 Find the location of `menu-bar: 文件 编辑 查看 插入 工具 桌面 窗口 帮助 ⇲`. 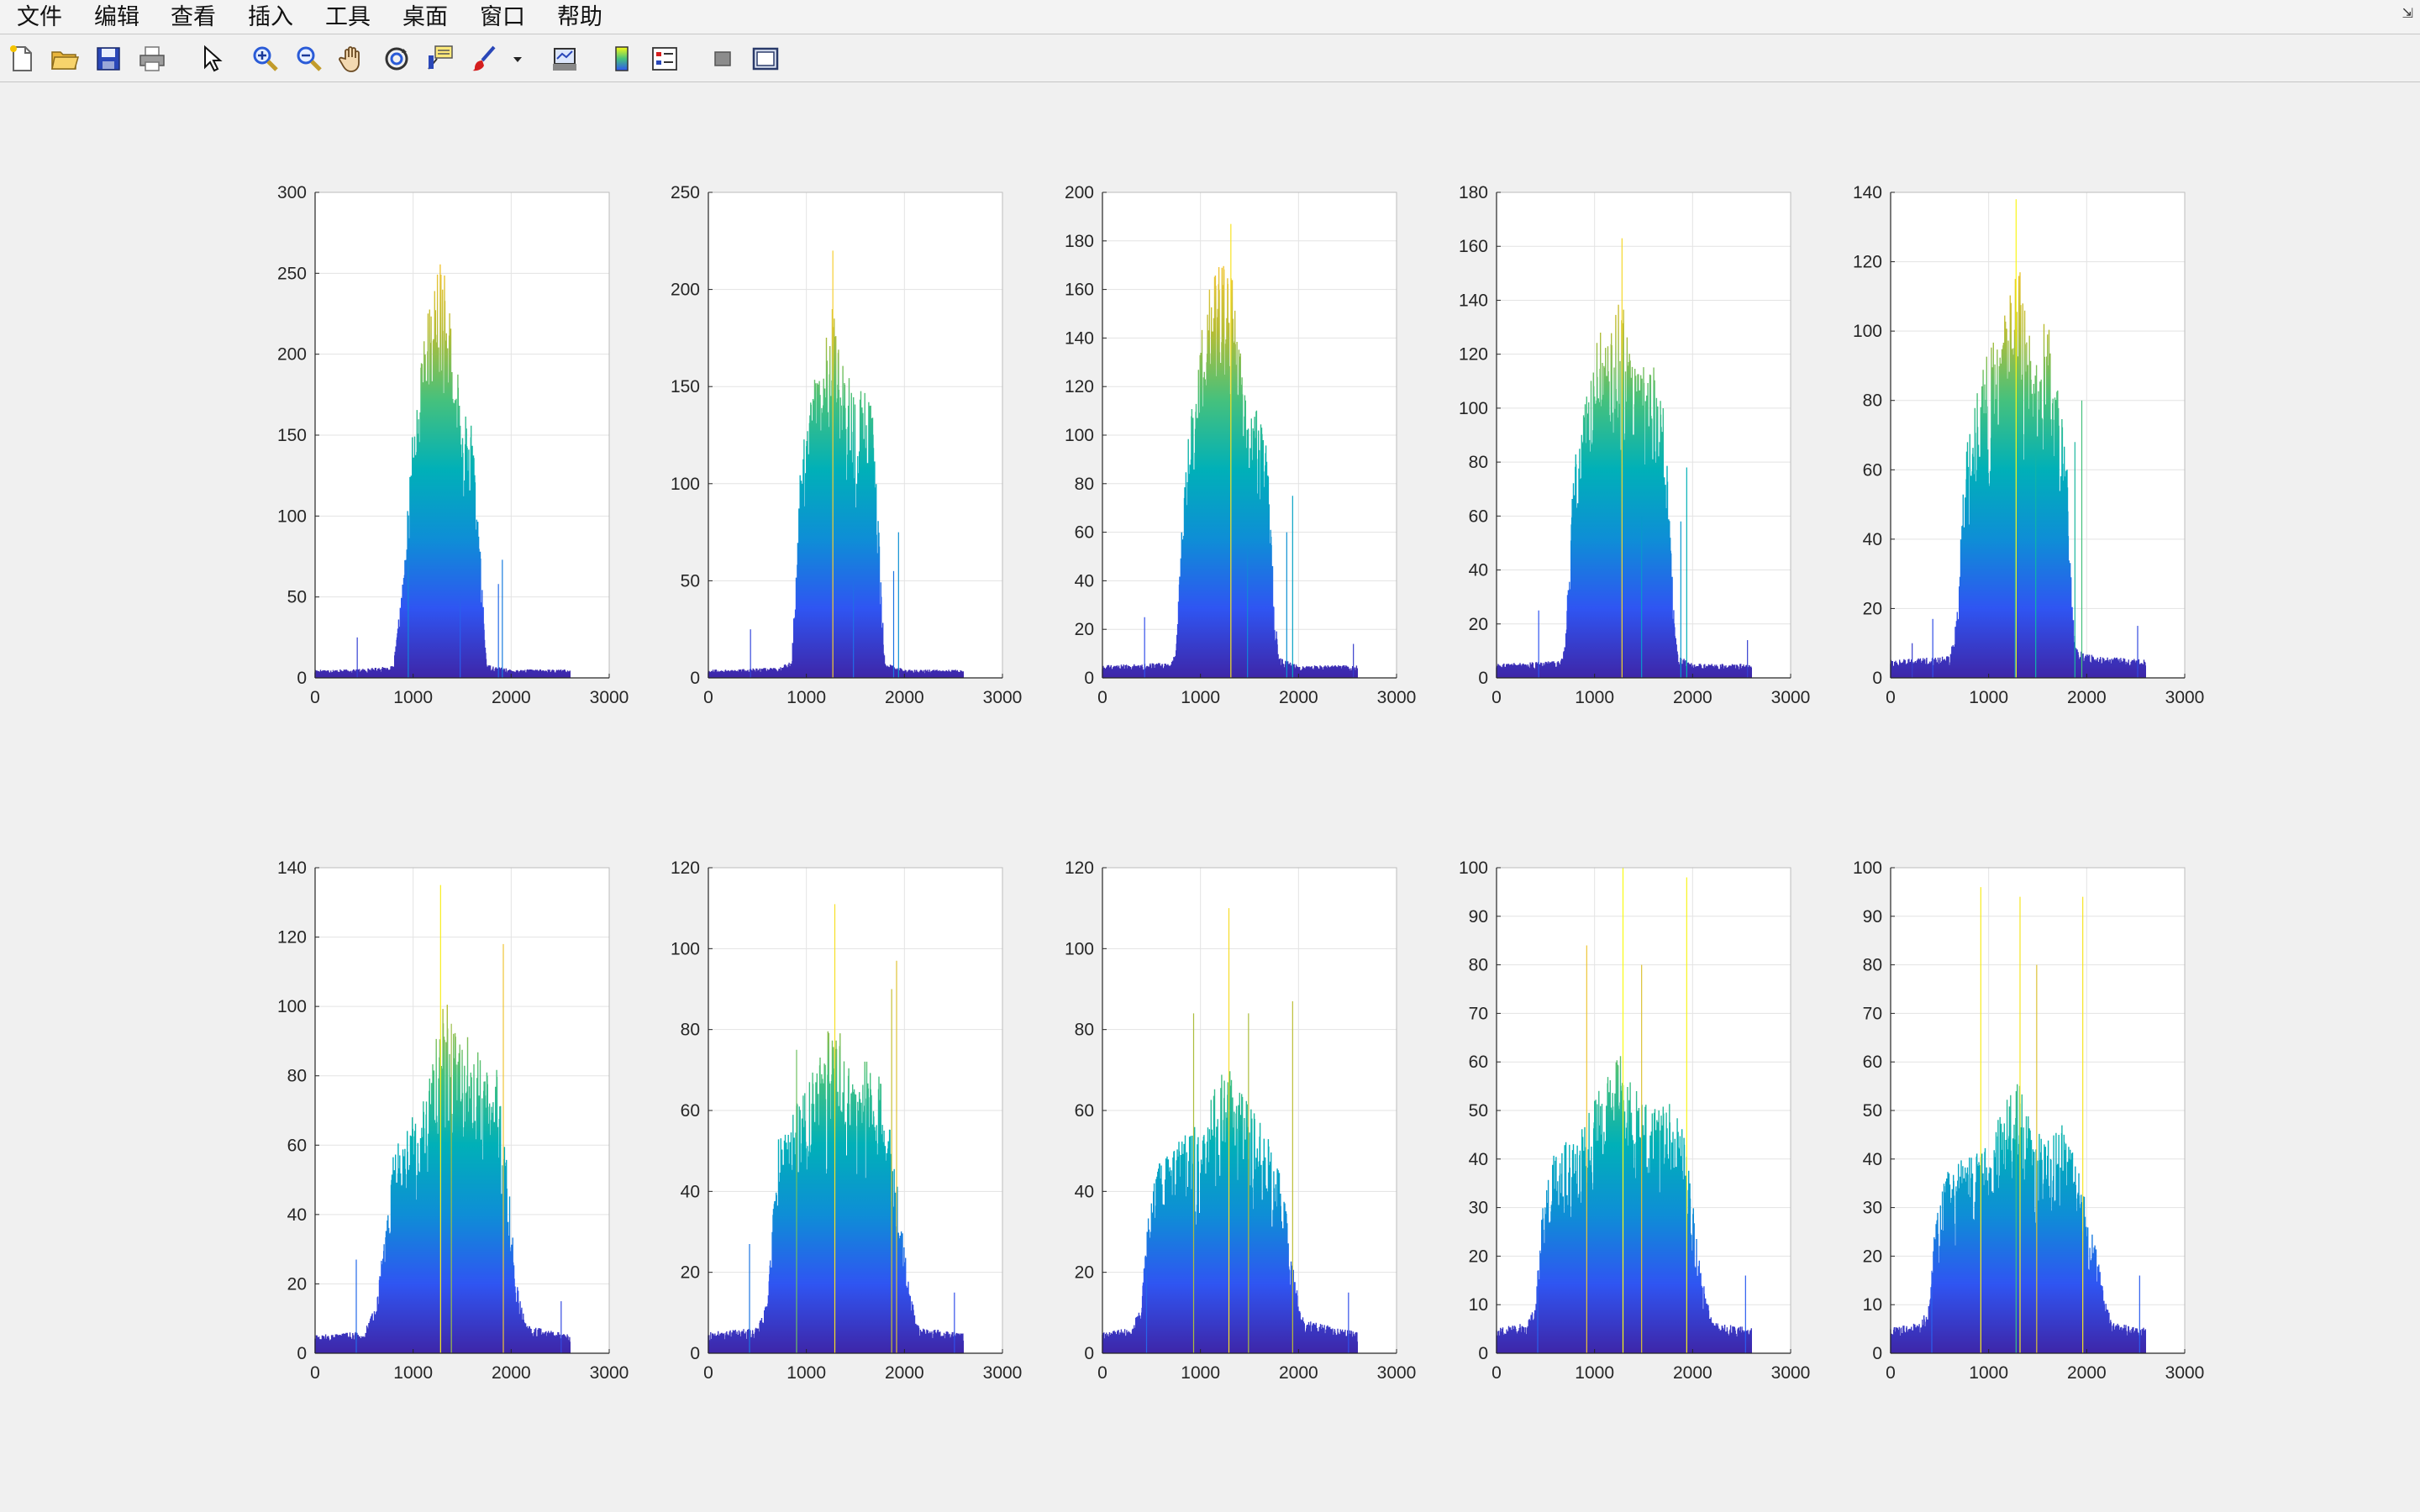

menu-bar: 文件 编辑 查看 插入 工具 桌面 窗口 帮助 ⇲ is located at coordinates (1210, 17).